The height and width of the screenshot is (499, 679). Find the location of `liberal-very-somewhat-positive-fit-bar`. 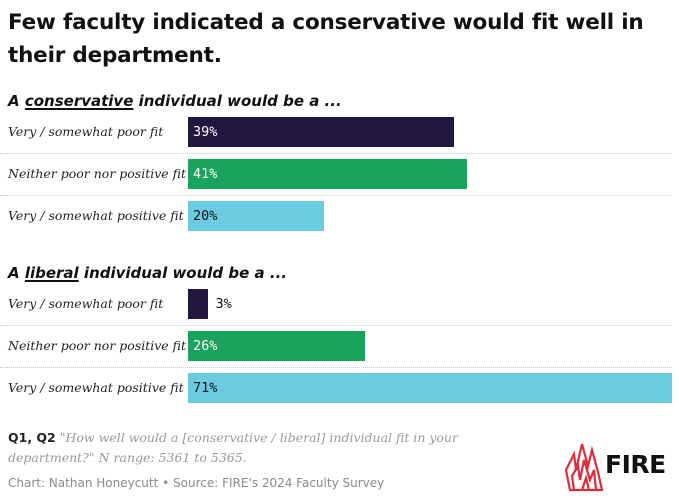

liberal-very-somewhat-positive-fit-bar is located at coordinates (430, 388).